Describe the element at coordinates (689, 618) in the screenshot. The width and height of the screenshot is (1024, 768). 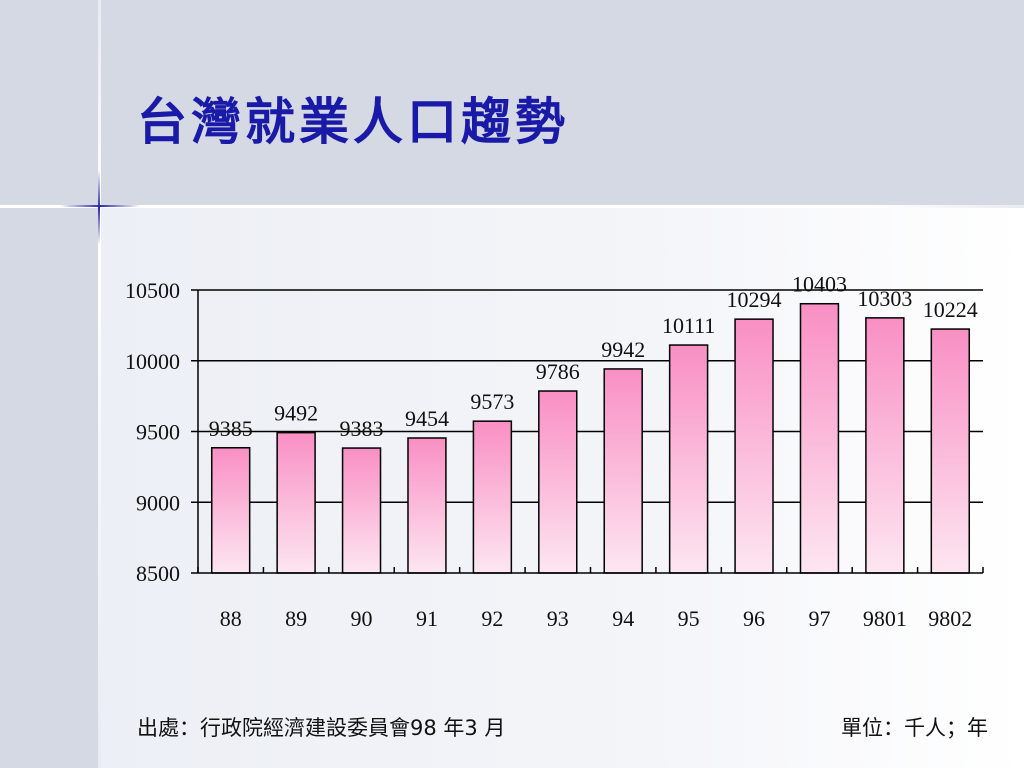
I see `x-tick-label: 95` at that location.